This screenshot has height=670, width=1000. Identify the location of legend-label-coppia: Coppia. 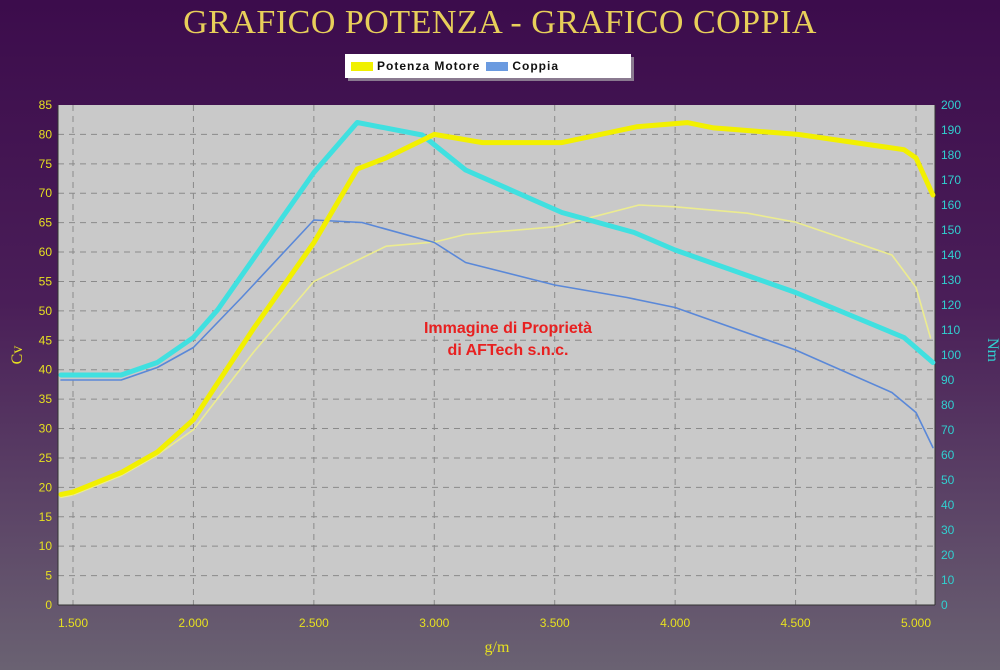
(536, 66).